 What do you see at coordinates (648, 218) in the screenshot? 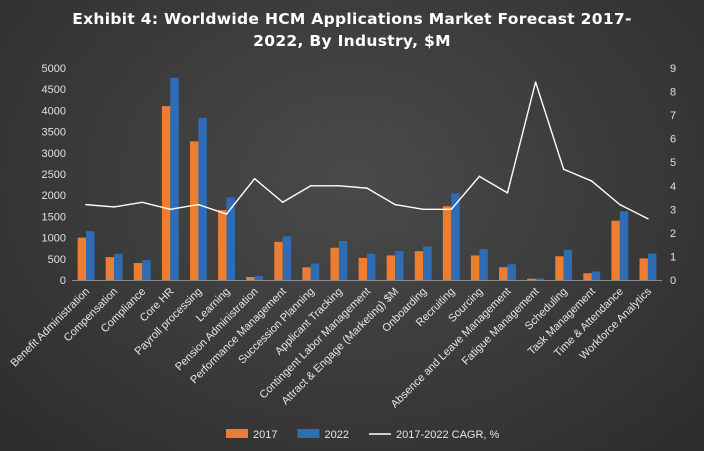
I see `line-point-workforce-analytics` at bounding box center [648, 218].